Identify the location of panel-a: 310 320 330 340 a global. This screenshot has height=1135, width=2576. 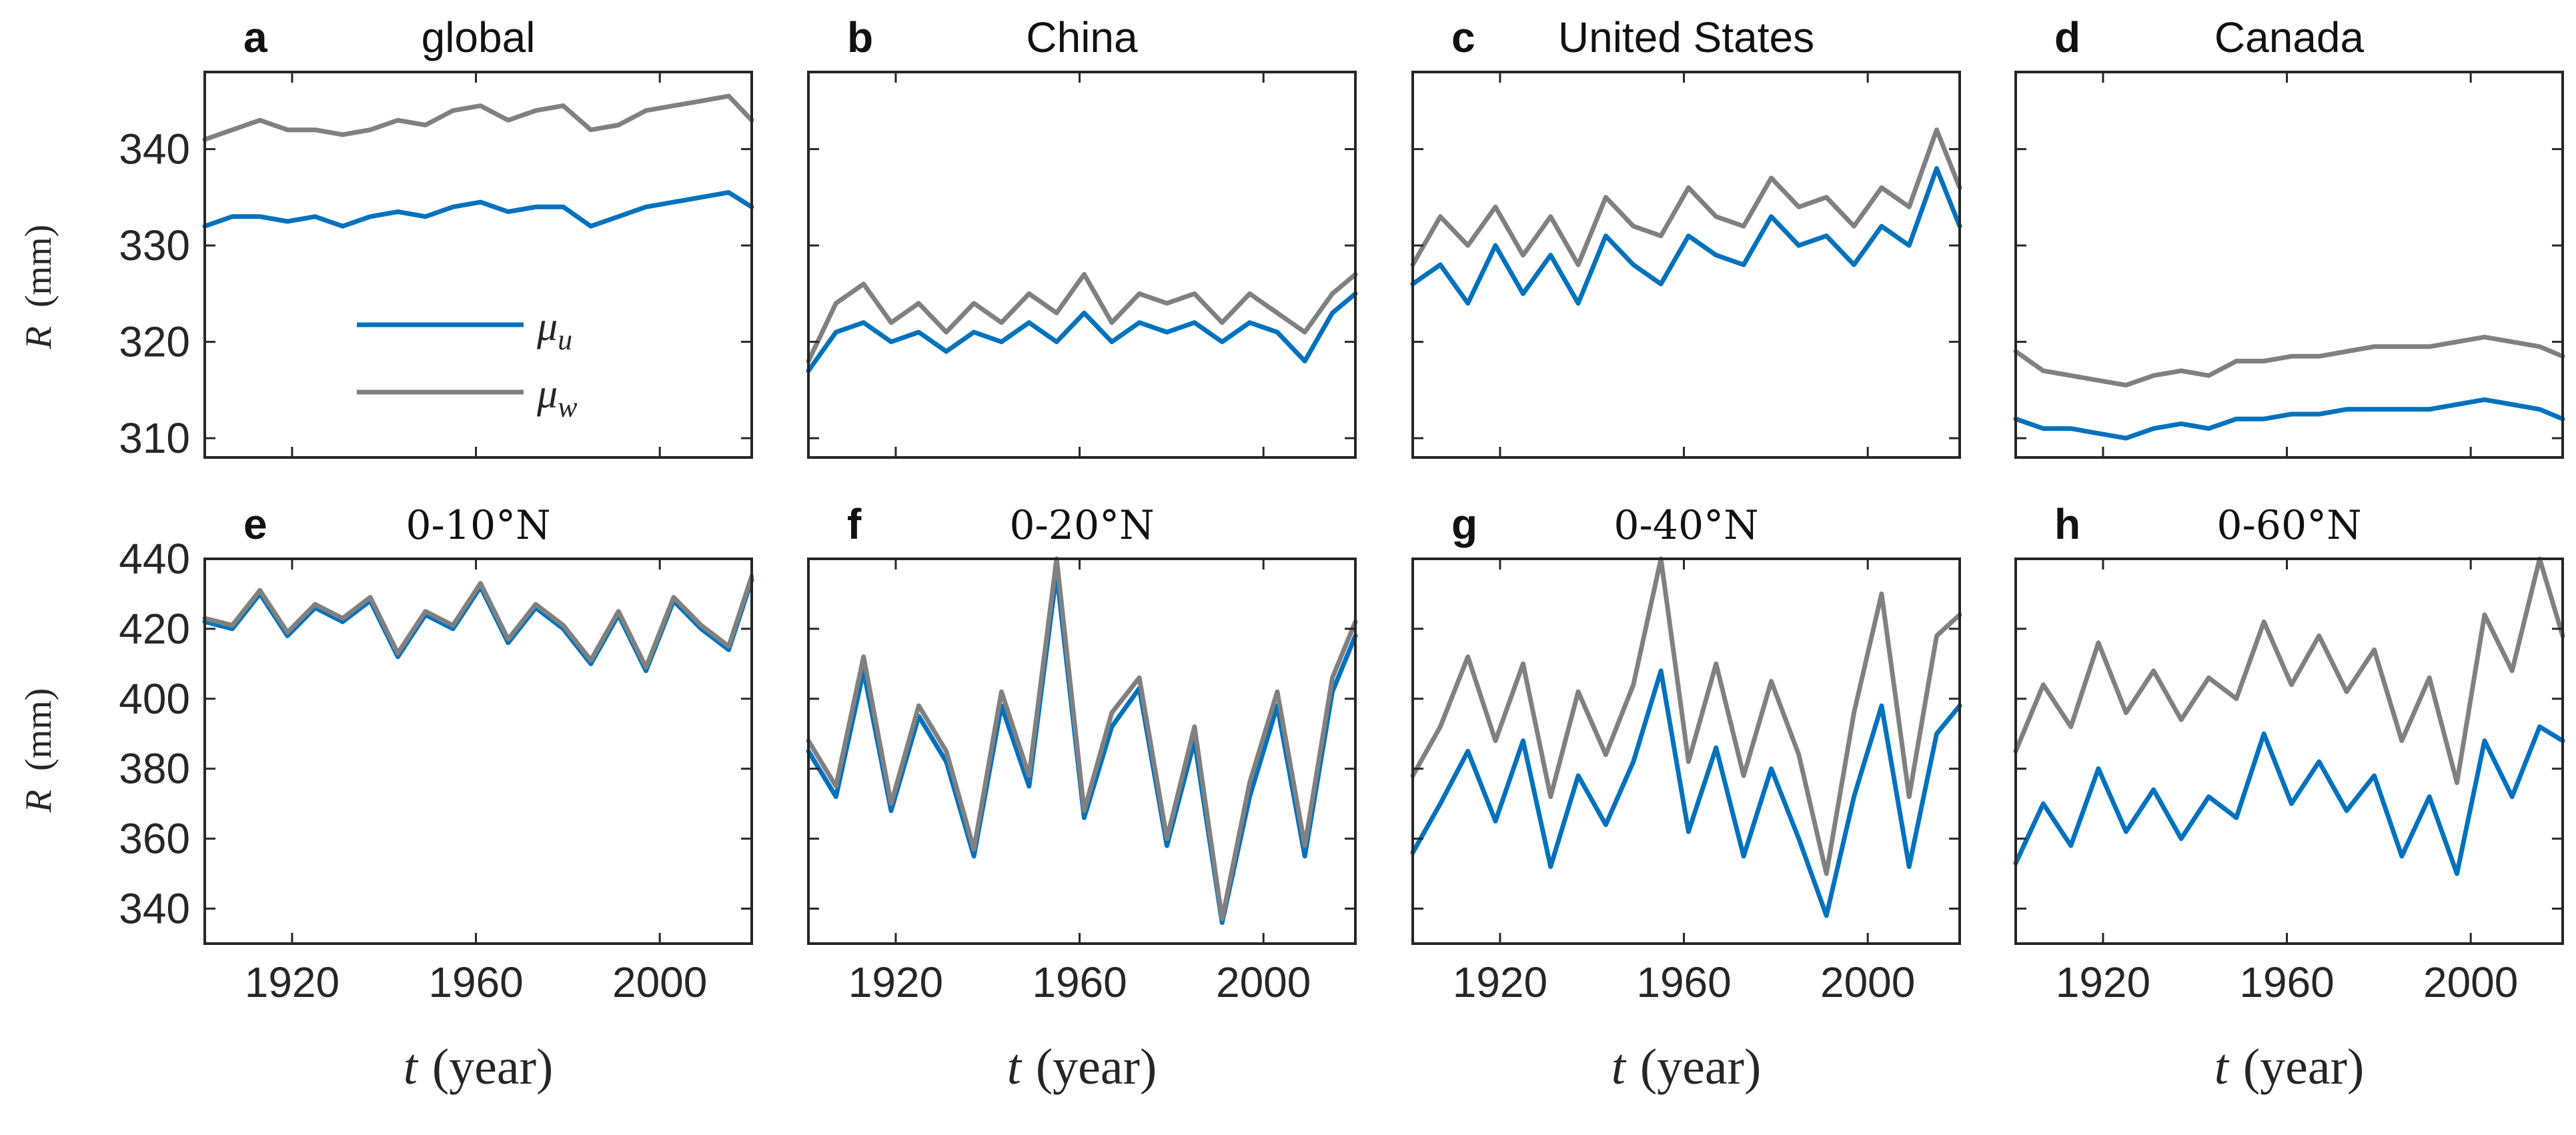
(436, 238).